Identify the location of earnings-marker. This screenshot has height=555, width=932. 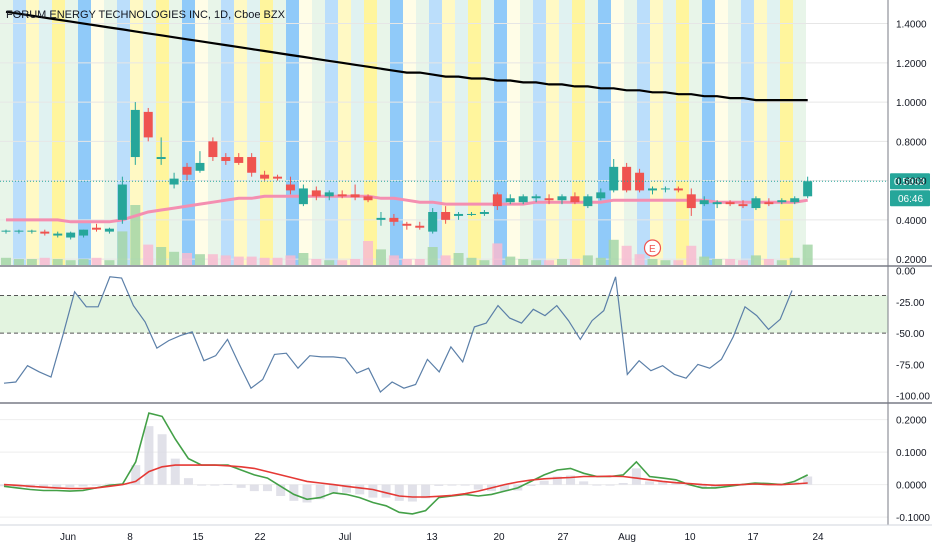
(652, 248).